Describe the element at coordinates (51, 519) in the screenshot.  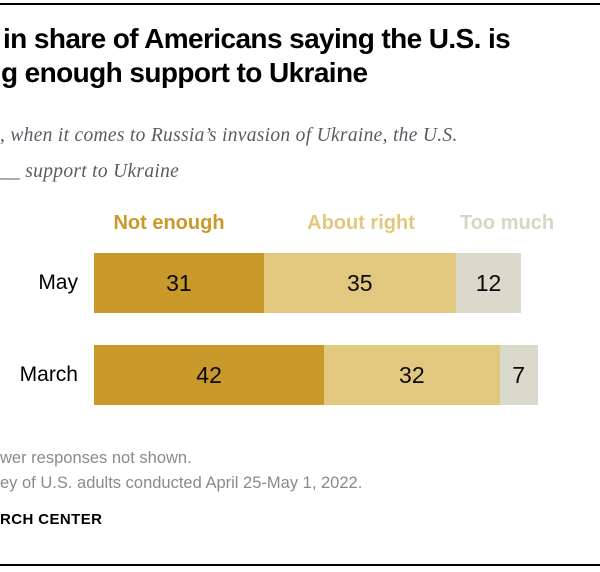
I see `source-attribution: RCH CENTER` at that location.